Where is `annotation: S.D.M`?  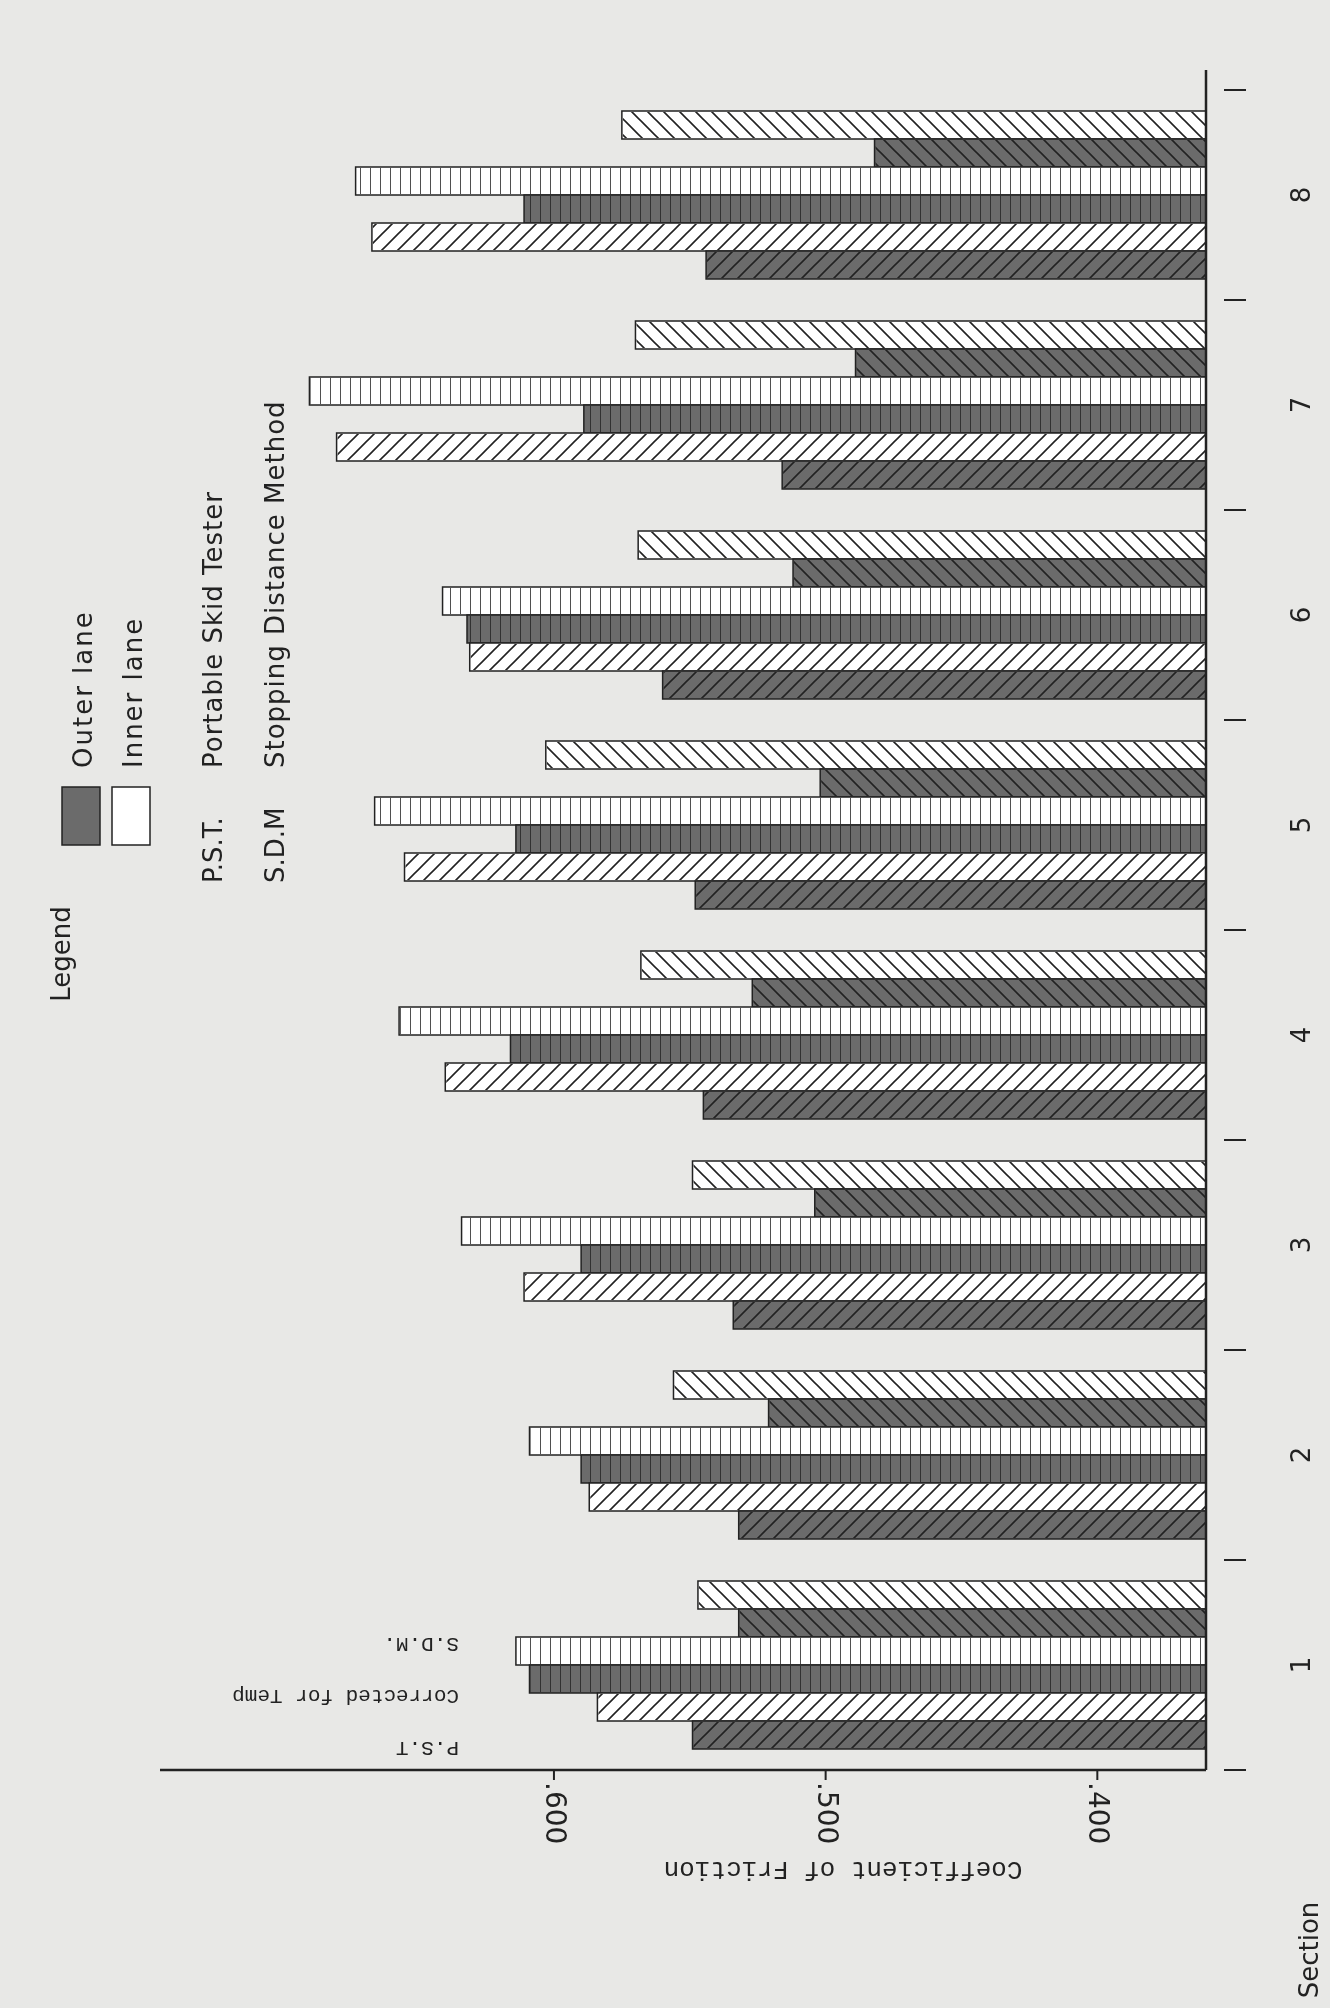 annotation: S.D.M is located at coordinates (275, 845).